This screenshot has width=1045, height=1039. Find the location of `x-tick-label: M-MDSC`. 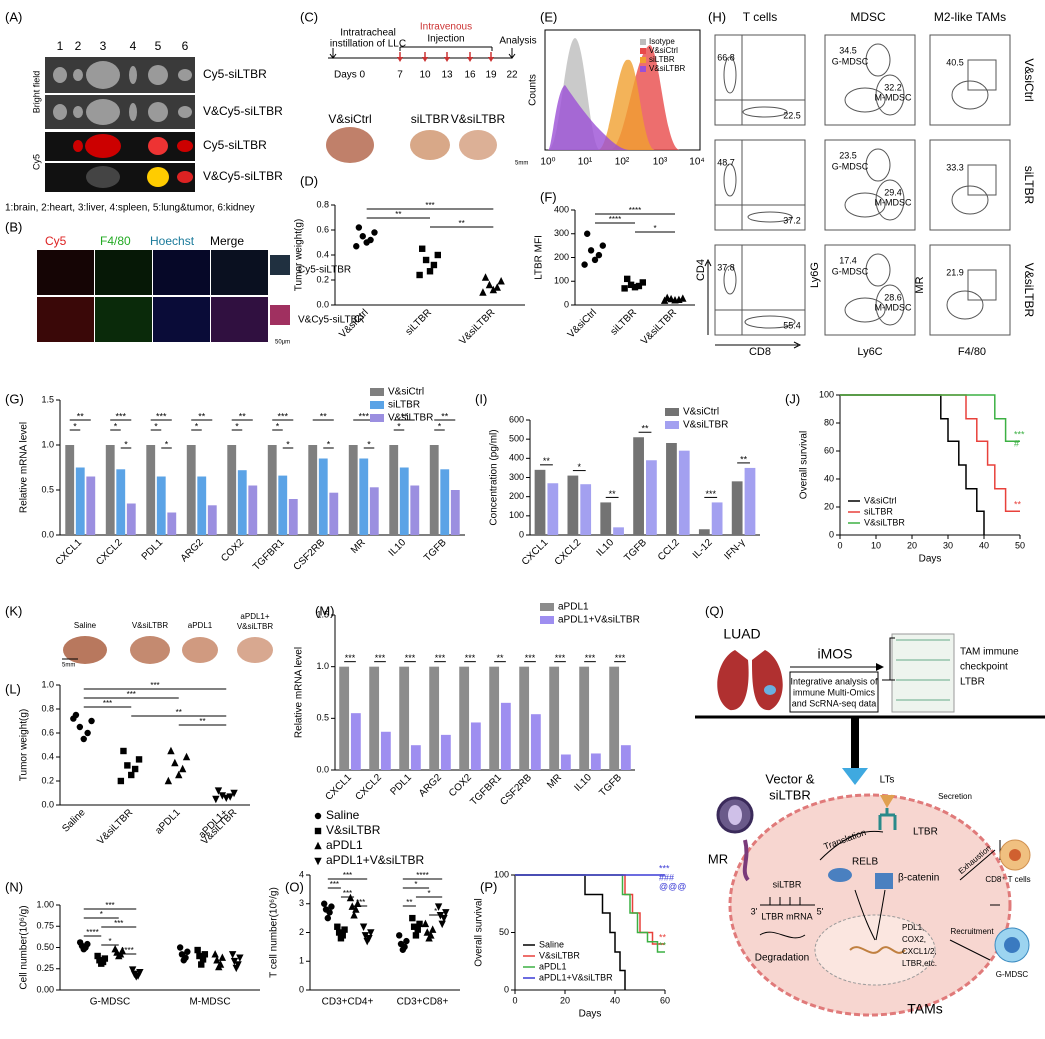

x-tick-label: M-MDSC is located at coordinates (209, 1002).